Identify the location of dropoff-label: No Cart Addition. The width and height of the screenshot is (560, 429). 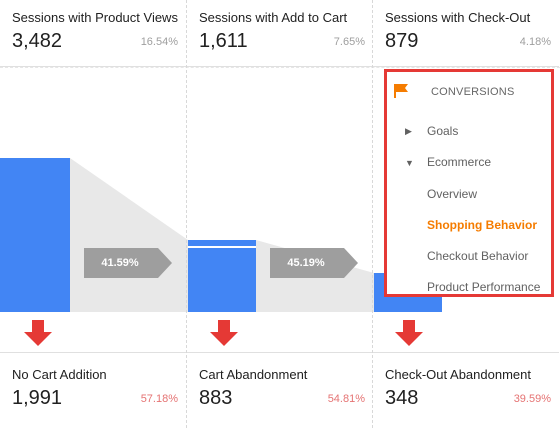
(59, 374).